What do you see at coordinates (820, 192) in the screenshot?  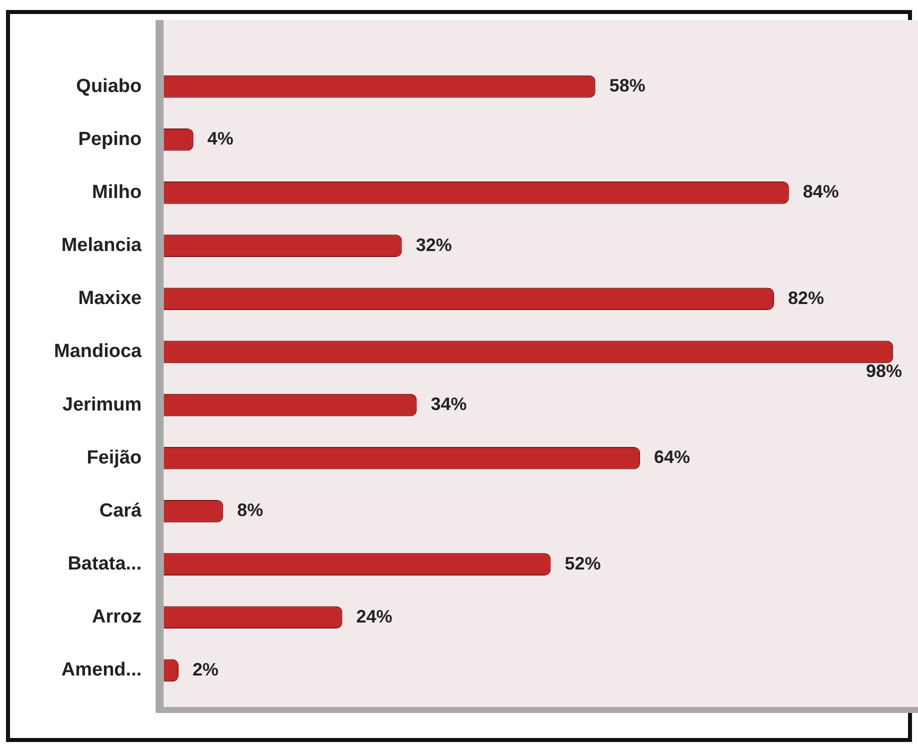 I see `data-label: 84%` at bounding box center [820, 192].